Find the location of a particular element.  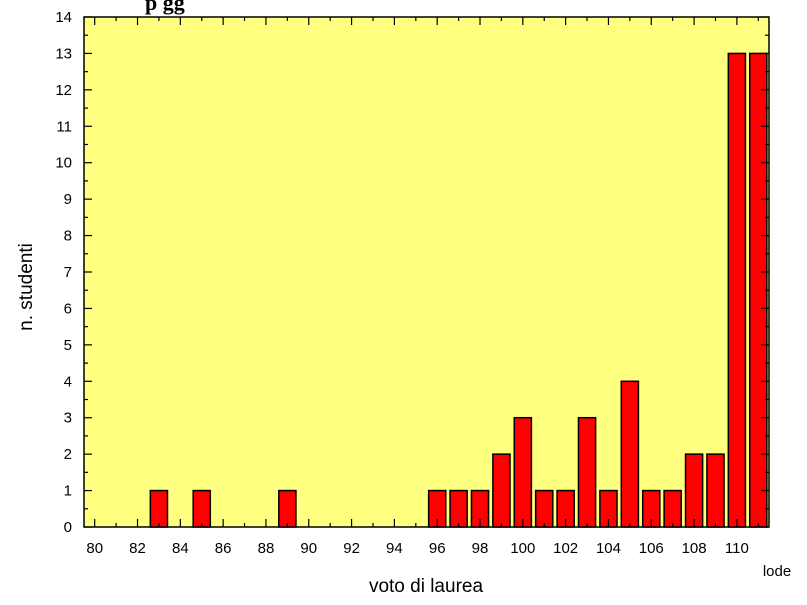

x-tick-label: 80 is located at coordinates (94, 548).